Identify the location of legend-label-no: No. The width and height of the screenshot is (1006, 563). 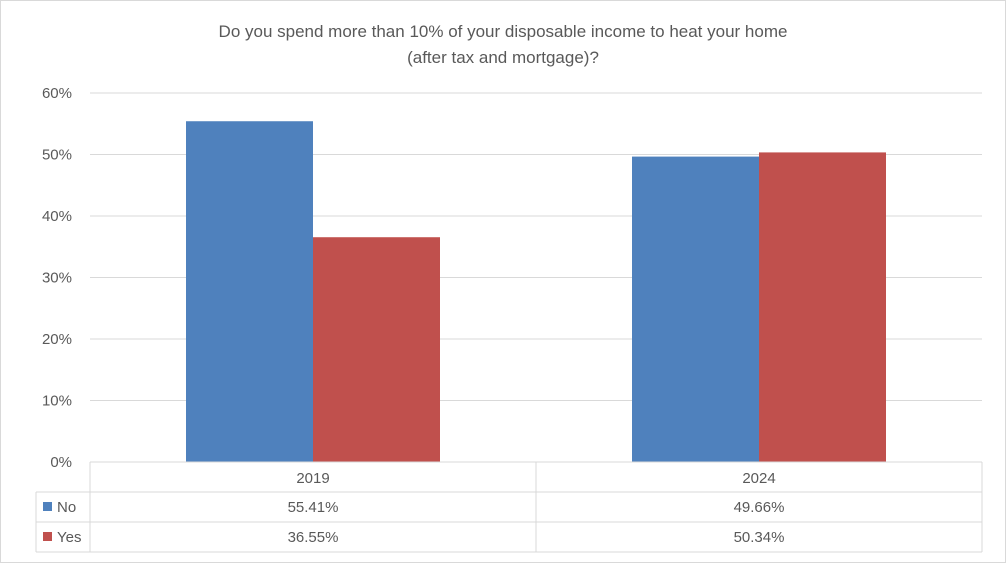
(66, 507).